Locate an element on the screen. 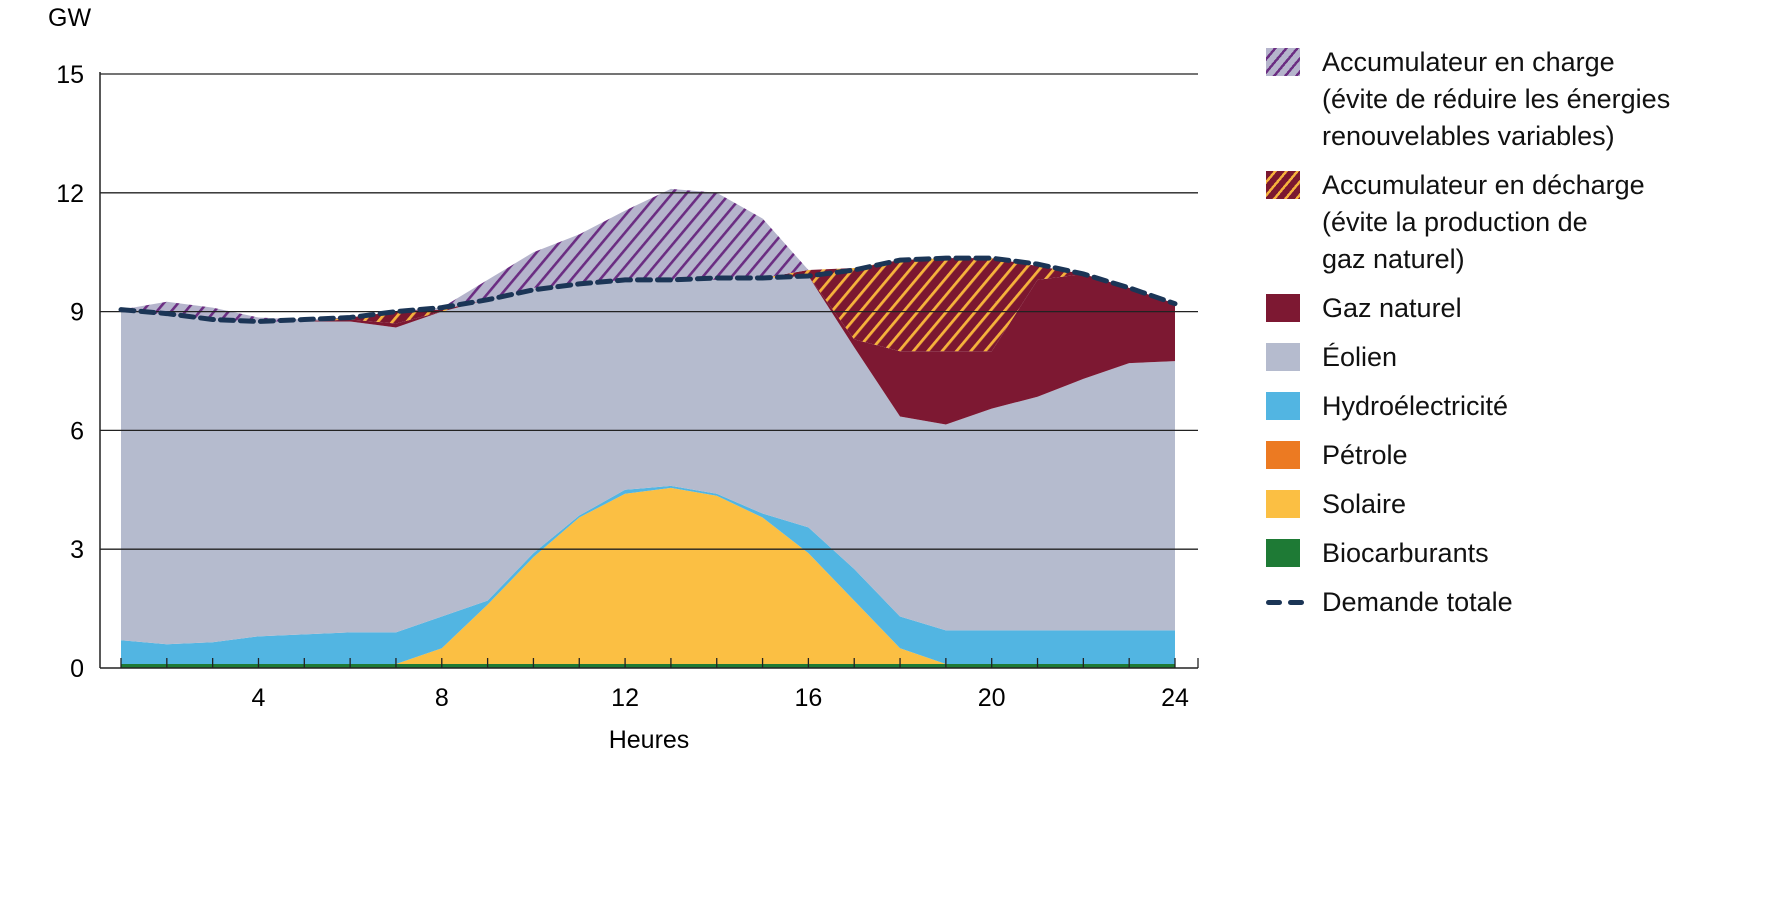  x-tick-label: 8 is located at coordinates (442, 698).